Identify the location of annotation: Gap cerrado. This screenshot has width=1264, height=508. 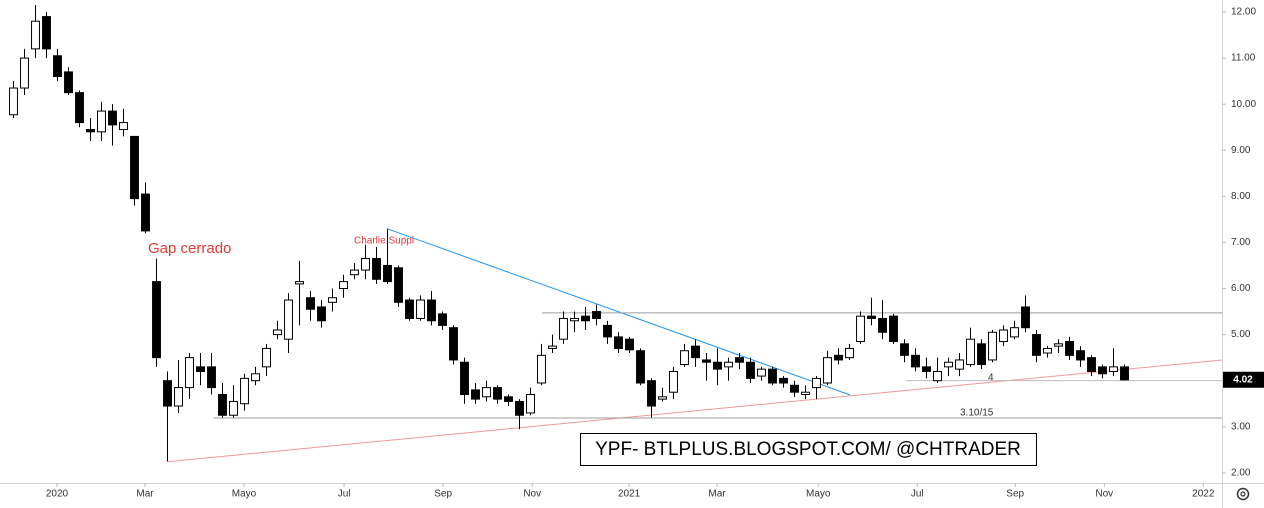
(189, 248).